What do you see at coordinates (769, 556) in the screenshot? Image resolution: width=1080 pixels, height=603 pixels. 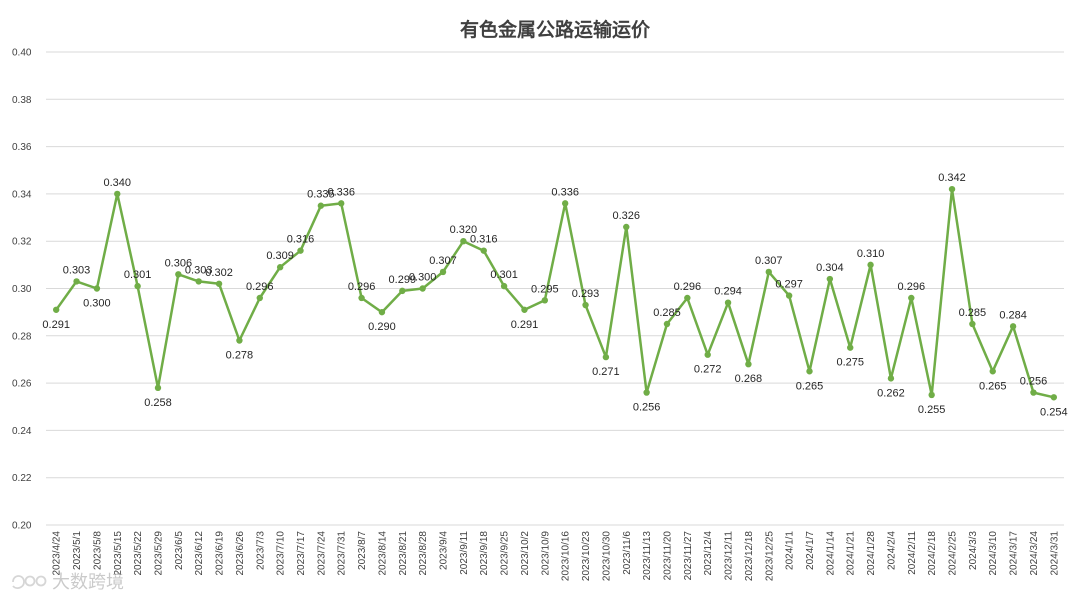 I see `x-tick-label: 2023/12/25` at bounding box center [769, 556].